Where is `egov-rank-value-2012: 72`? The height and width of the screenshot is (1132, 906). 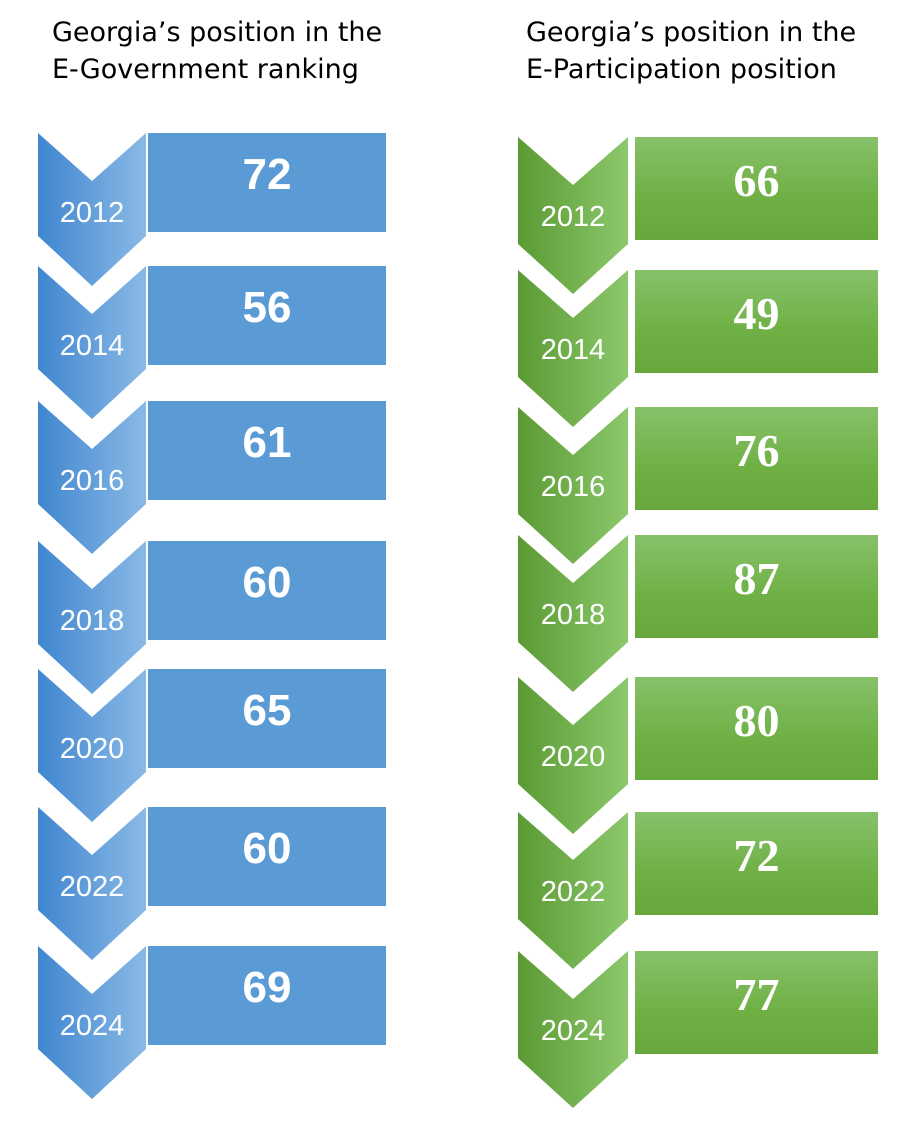
egov-rank-value-2012: 72 is located at coordinates (267, 174).